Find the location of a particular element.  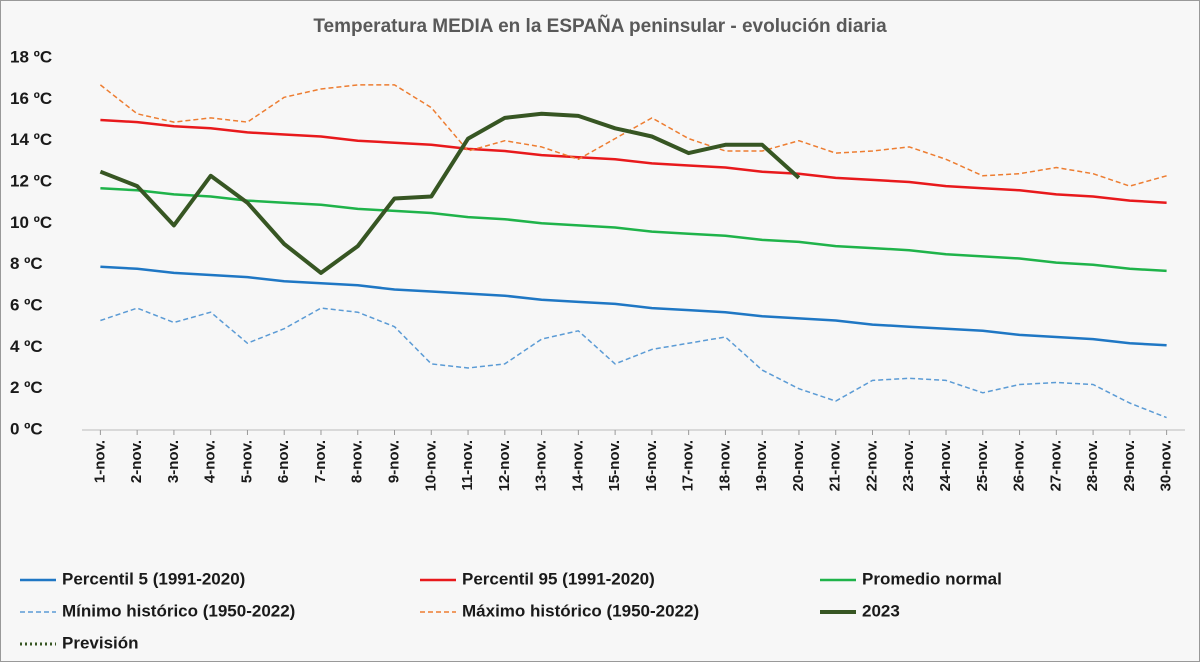

x-tick-label: 26-nov. is located at coordinates (1019, 465).